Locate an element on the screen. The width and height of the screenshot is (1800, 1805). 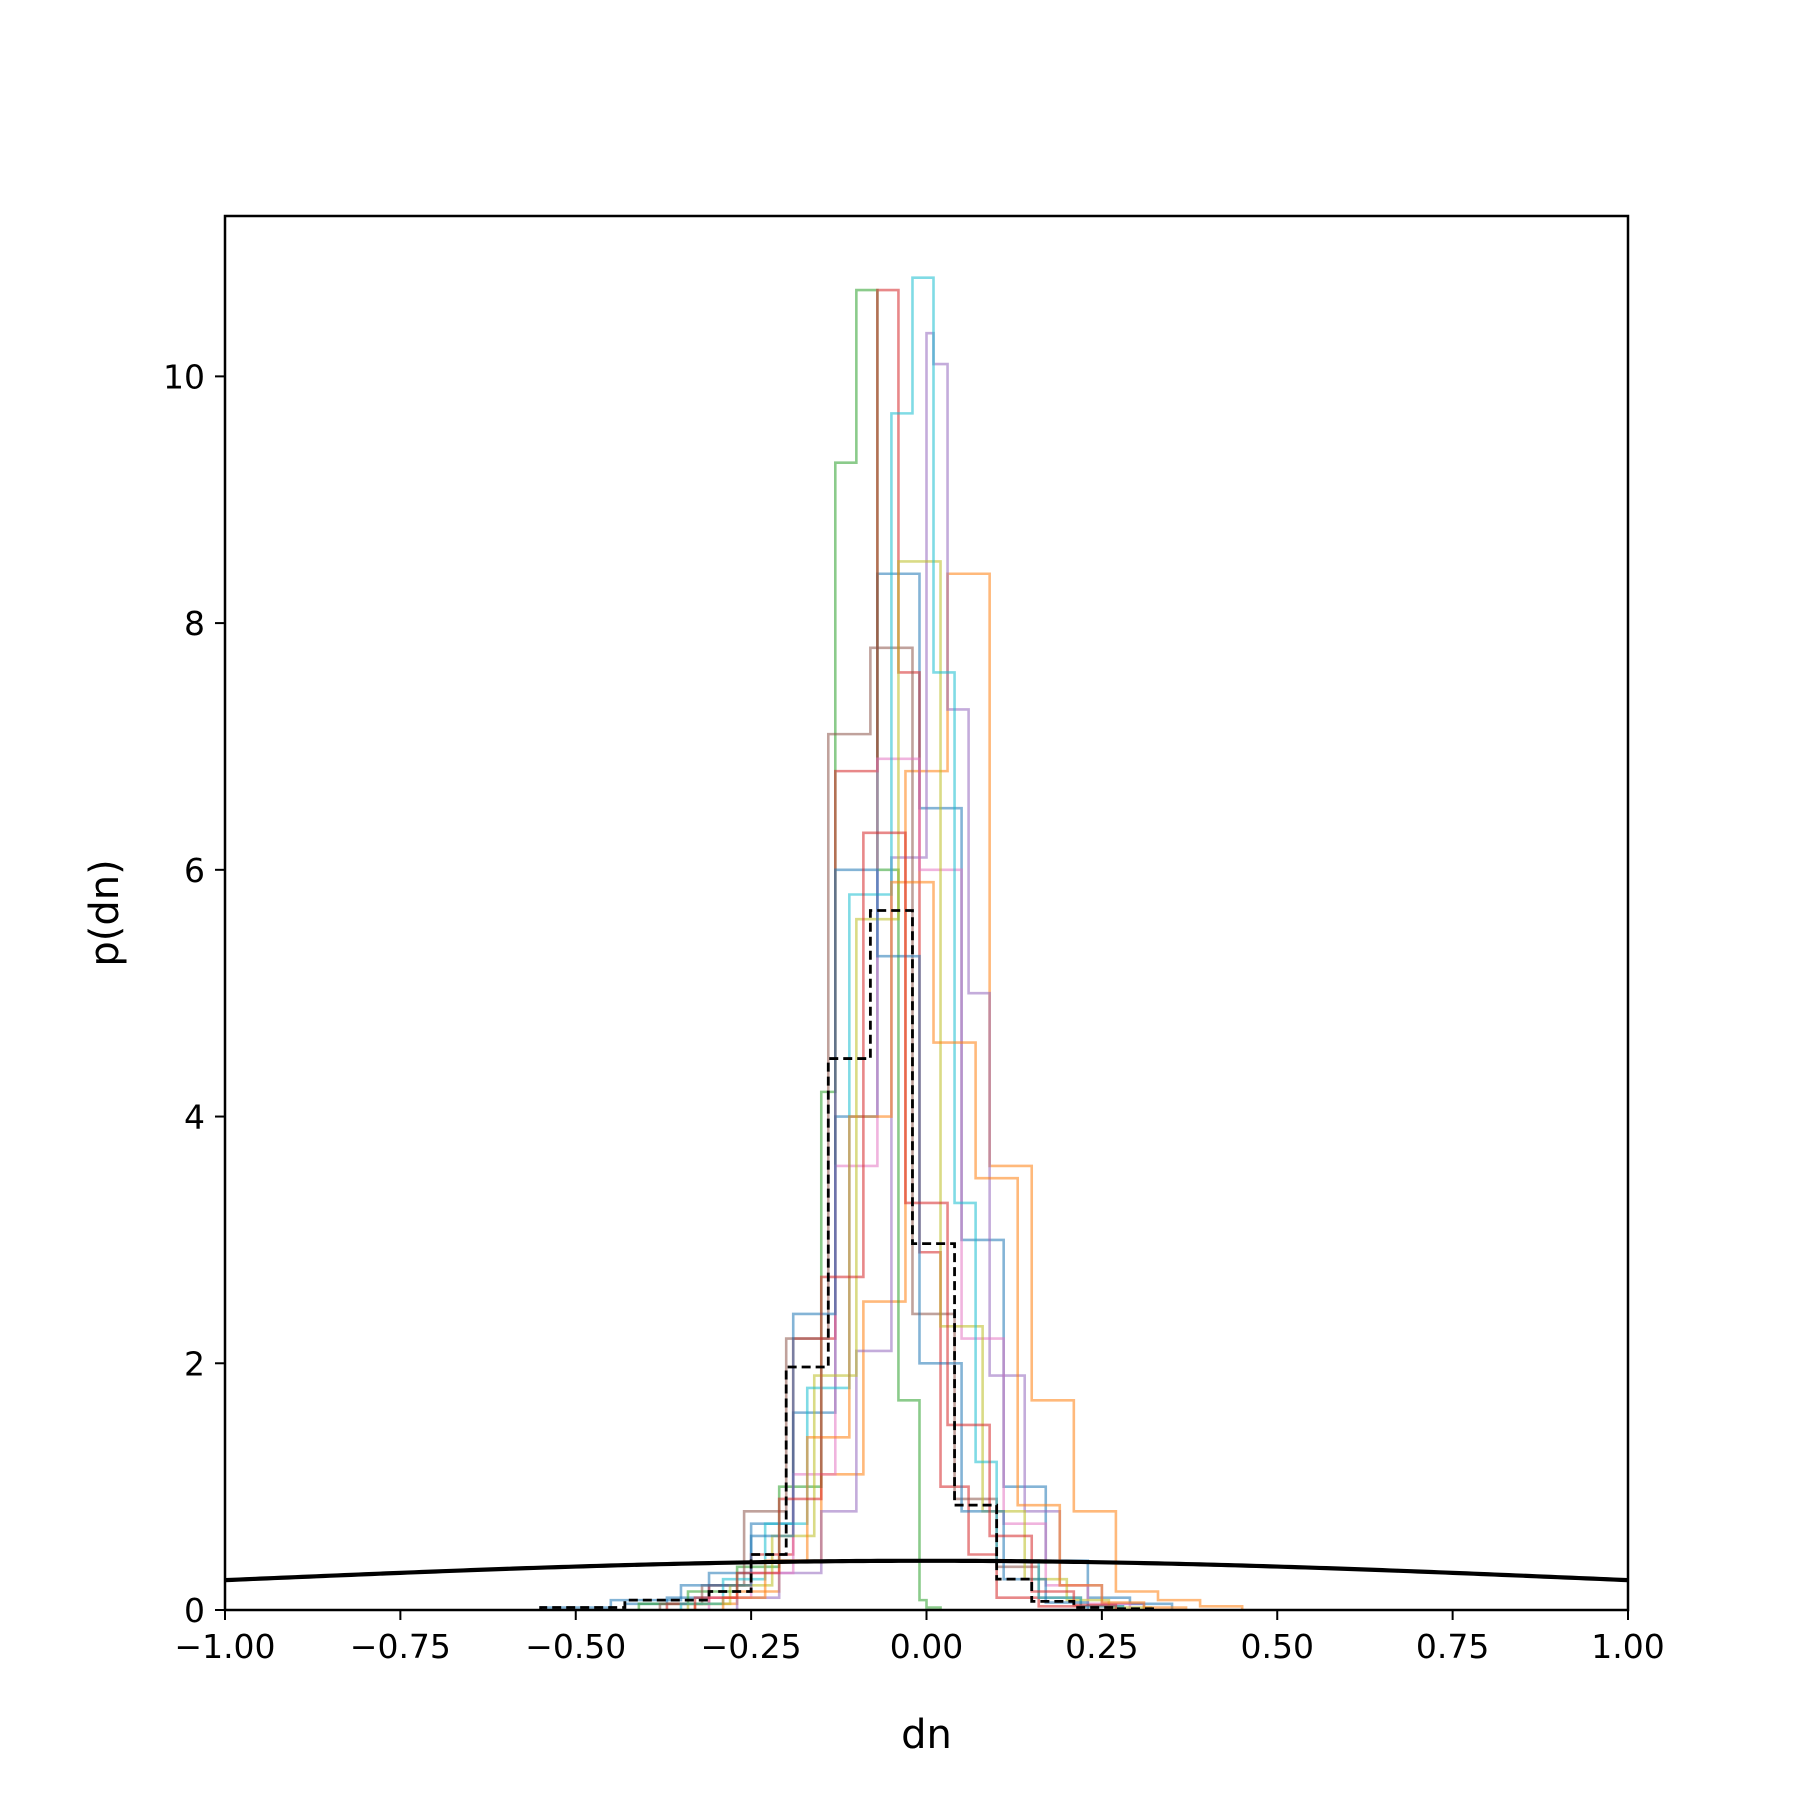
x-tick-label: −1.00 is located at coordinates (224, 1646).